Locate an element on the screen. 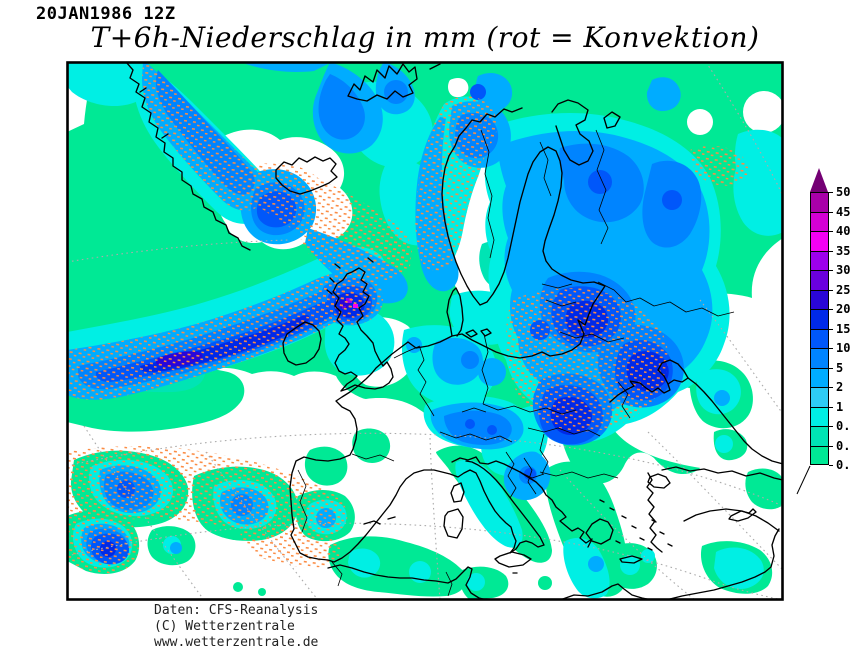 This screenshot has width=850, height=657. coast-aegean-islands is located at coordinates (636, 525).